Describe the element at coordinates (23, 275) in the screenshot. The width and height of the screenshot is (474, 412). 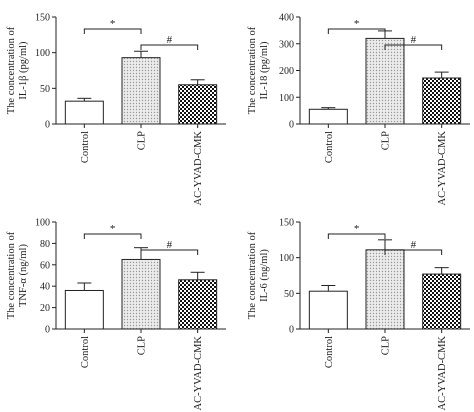
I see `y-axis-label: TNF-α (ng/ml)` at that location.